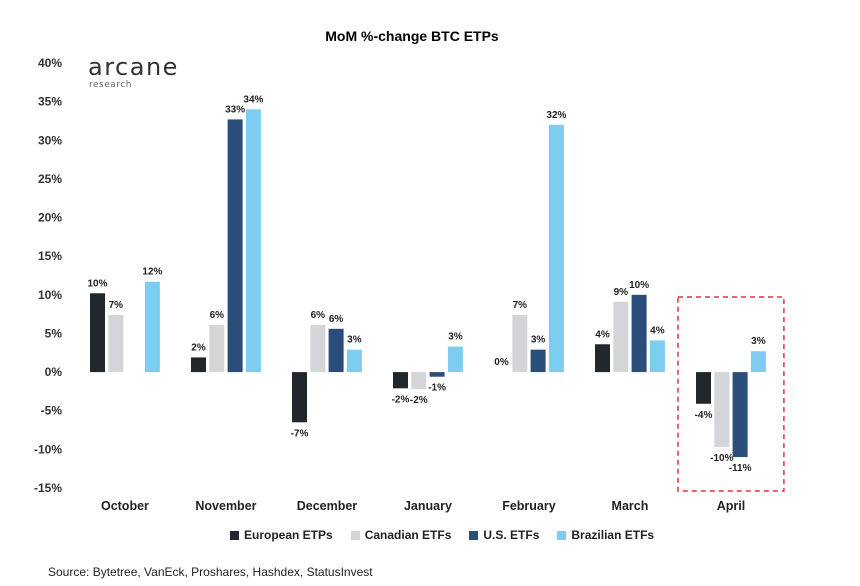 This screenshot has height=586, width=860. I want to click on y-tick-label: 0%, so click(54, 372).